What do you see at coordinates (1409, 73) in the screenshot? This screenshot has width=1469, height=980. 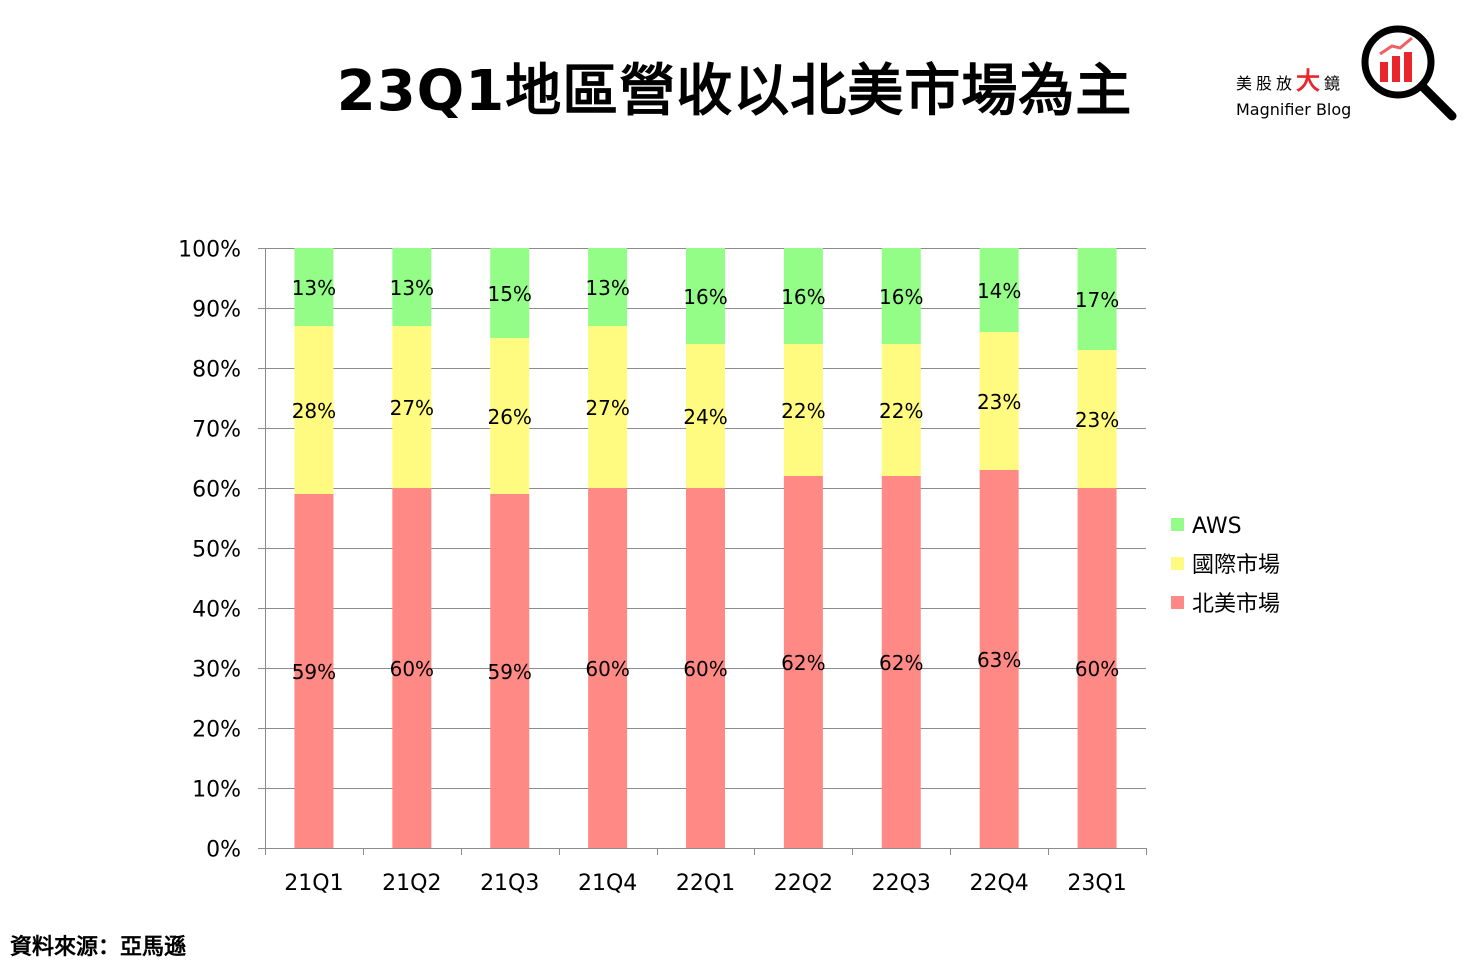 I see `magnifier-icon` at bounding box center [1409, 73].